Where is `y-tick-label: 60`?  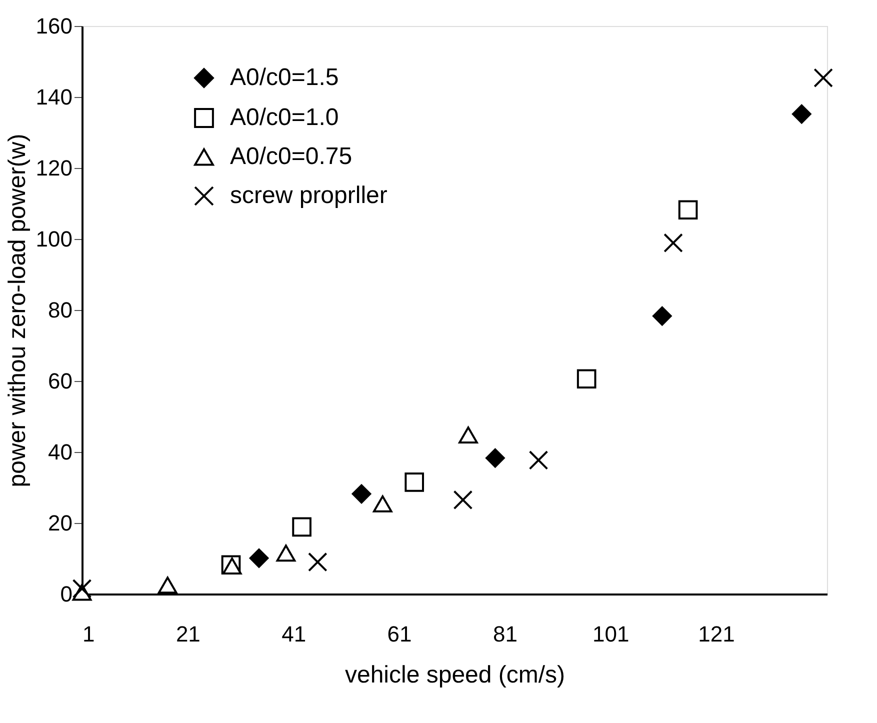 y-tick-label: 60 is located at coordinates (60, 381).